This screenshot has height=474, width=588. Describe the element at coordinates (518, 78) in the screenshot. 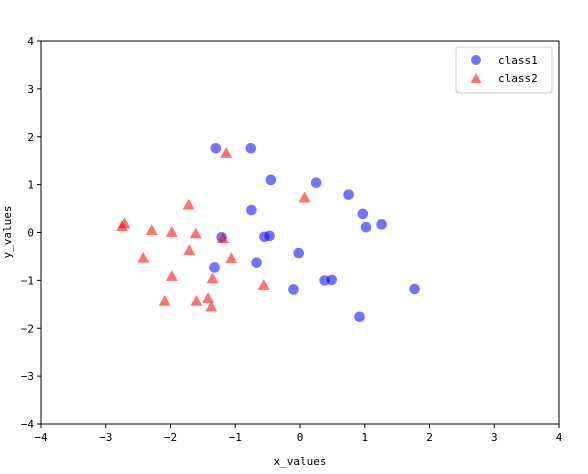

I see `legend-label-class2: class2` at that location.